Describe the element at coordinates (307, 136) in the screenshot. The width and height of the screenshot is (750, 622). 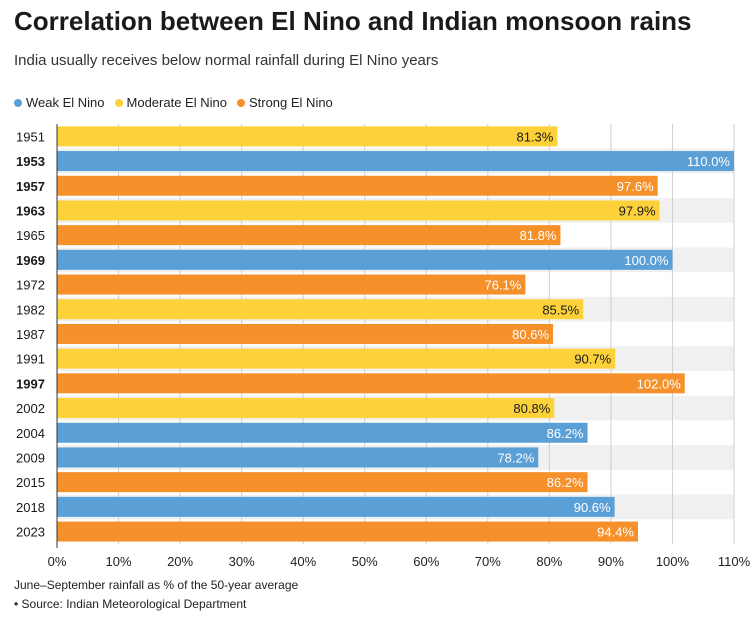
I see `bar-1951` at that location.